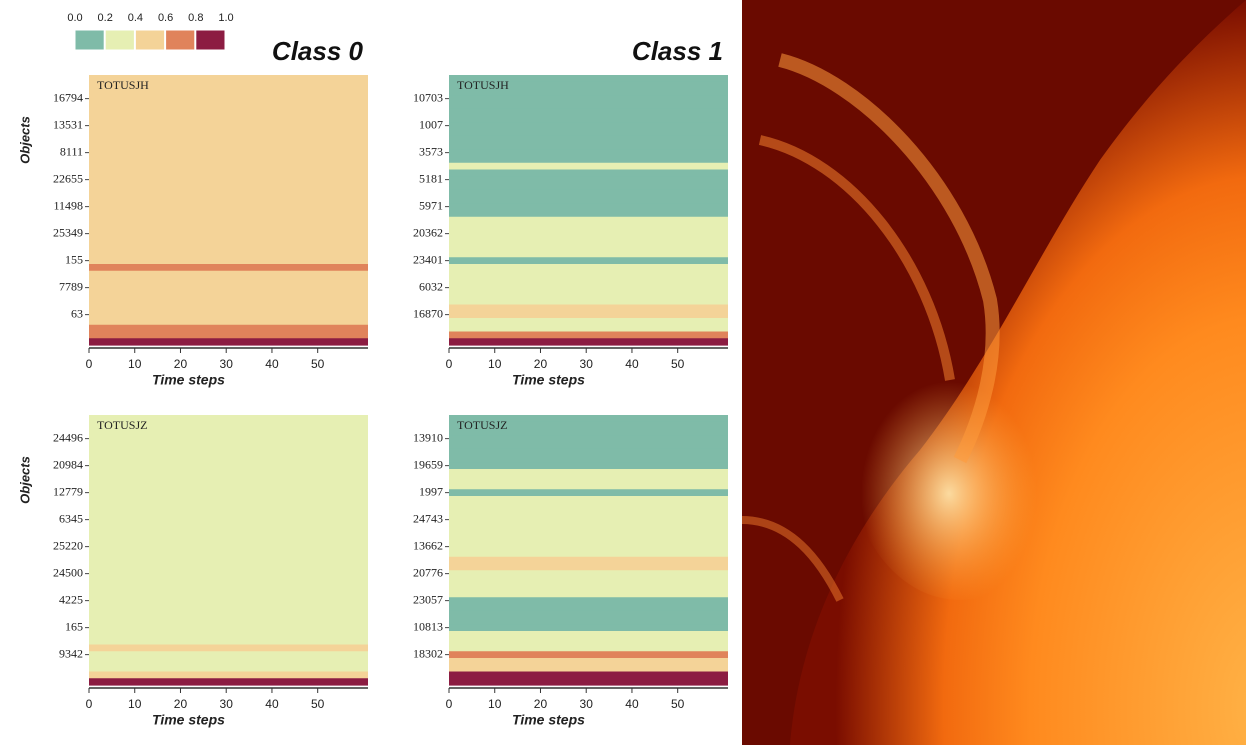 Image resolution: width=1246 pixels, height=745 pixels. I want to click on colorbar-swatch, so click(150, 40).